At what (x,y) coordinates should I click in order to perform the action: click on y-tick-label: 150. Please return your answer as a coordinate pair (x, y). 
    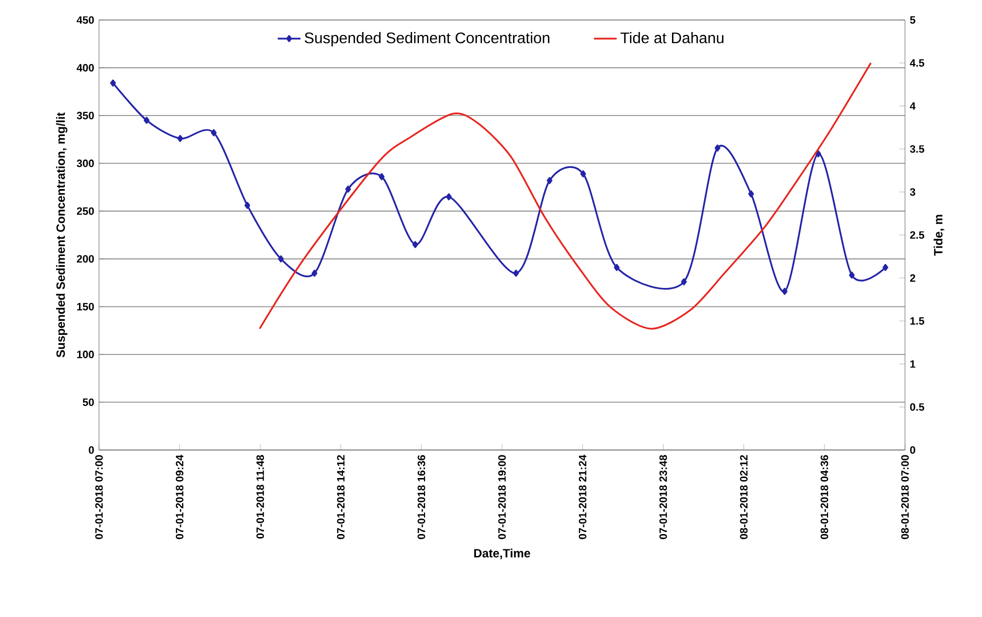
    Looking at the image, I should click on (85, 306).